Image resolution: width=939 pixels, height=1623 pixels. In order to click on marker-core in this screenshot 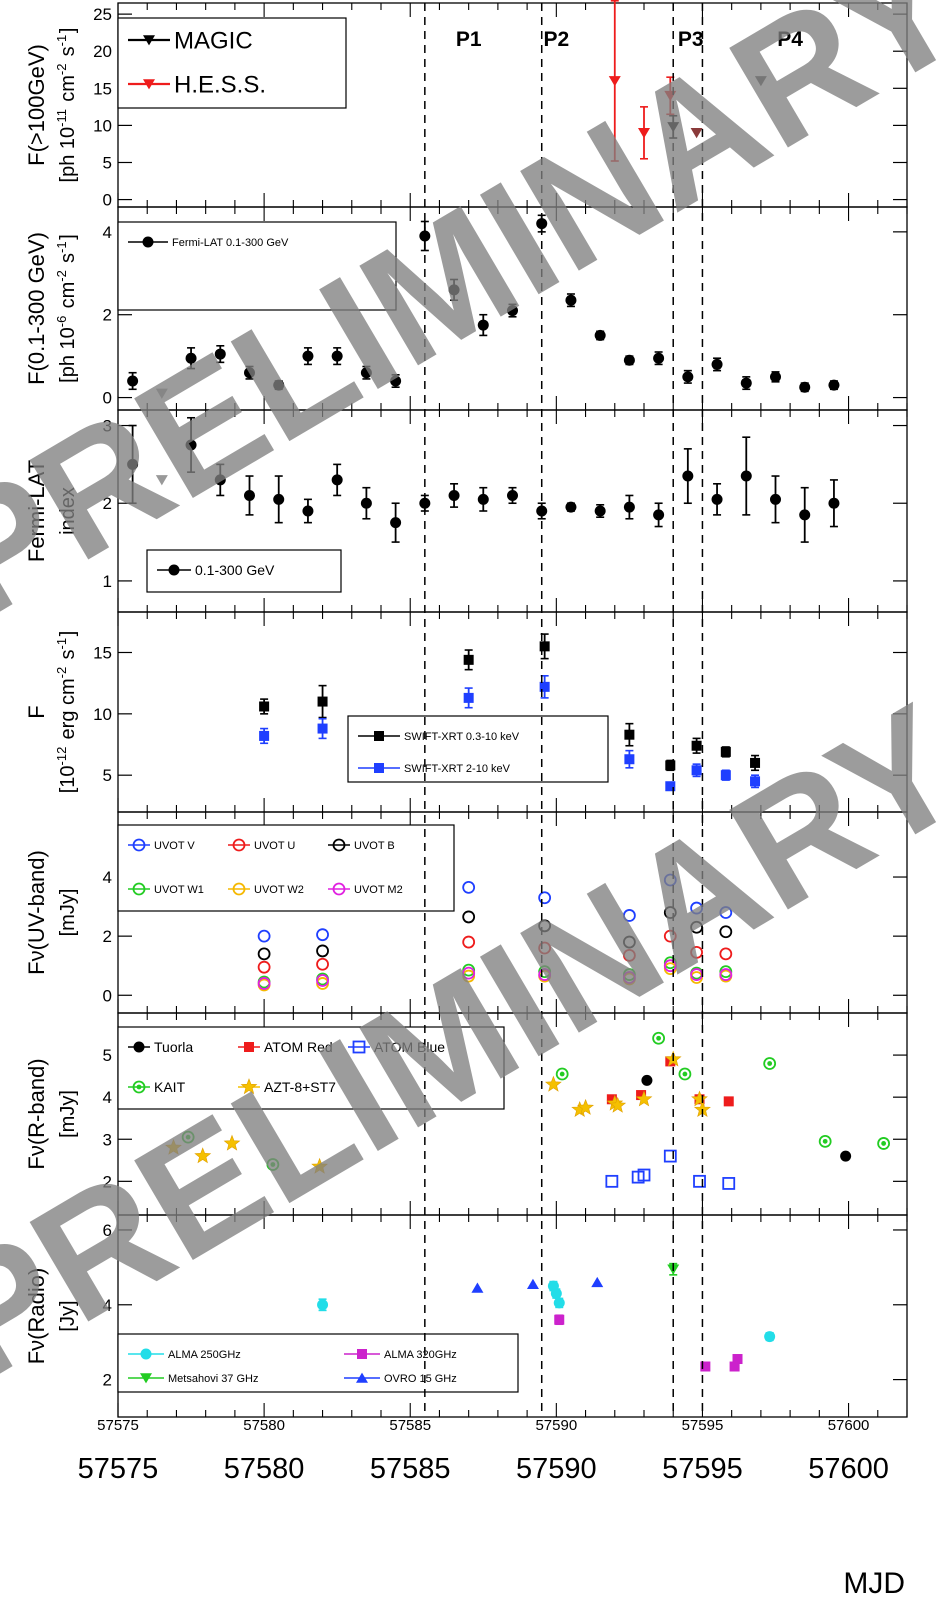, I will do `click(884, 1143)`.